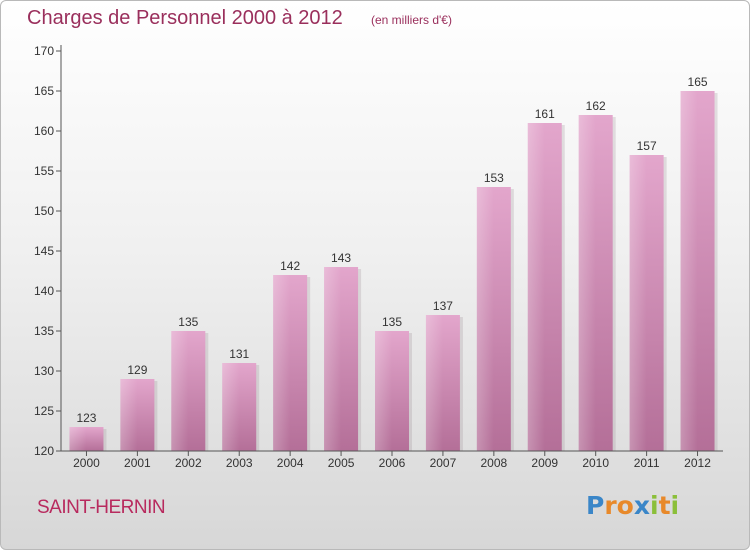 This screenshot has height=550, width=750. What do you see at coordinates (290, 463) in the screenshot?
I see `x-tick-label: 2004` at bounding box center [290, 463].